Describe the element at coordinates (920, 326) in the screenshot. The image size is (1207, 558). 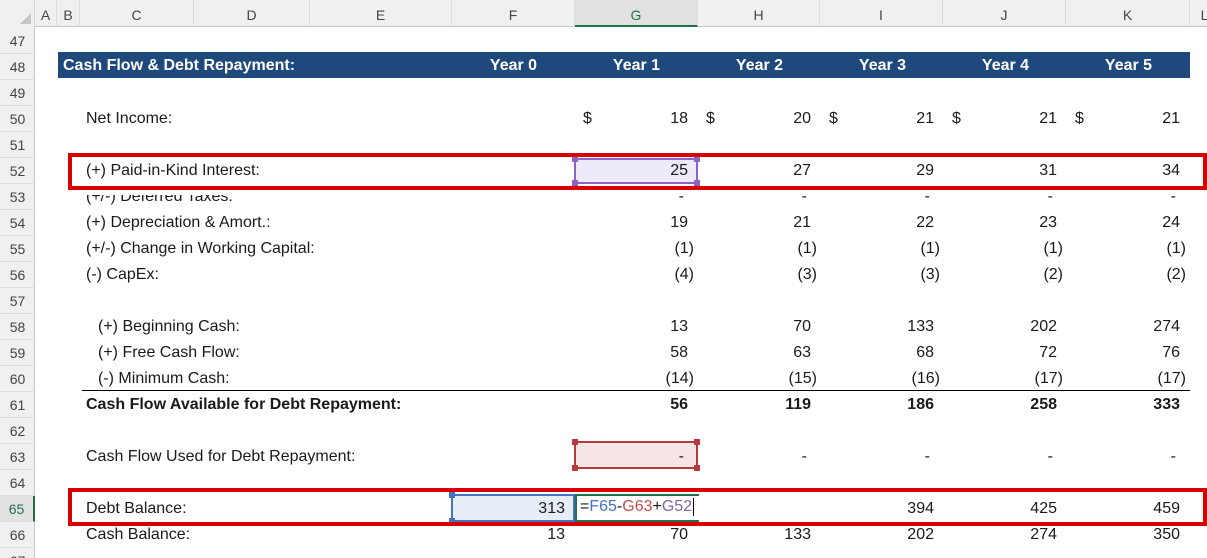
I see `beginning-cash-y3: 133` at that location.